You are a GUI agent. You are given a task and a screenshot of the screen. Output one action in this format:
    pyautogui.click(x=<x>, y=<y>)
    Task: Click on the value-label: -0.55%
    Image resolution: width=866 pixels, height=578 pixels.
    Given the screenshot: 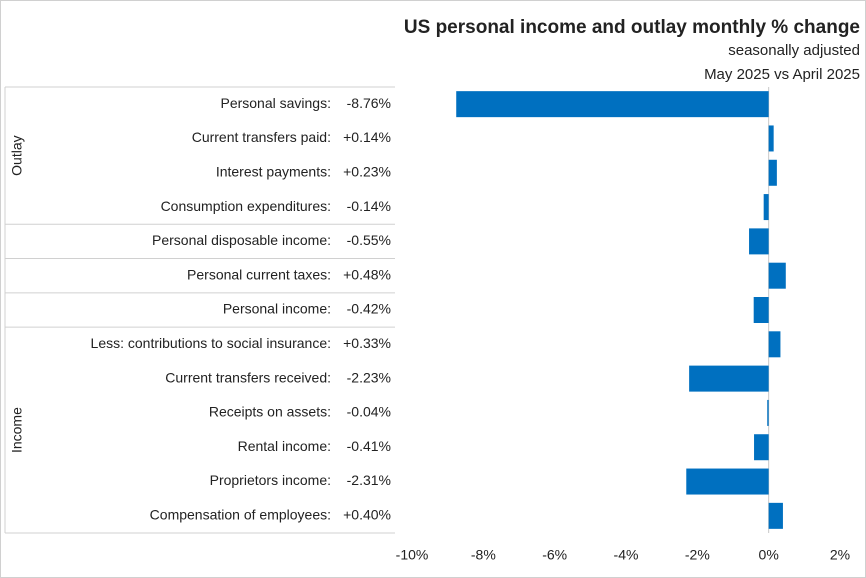 What is the action you would take?
    pyautogui.click(x=369, y=240)
    